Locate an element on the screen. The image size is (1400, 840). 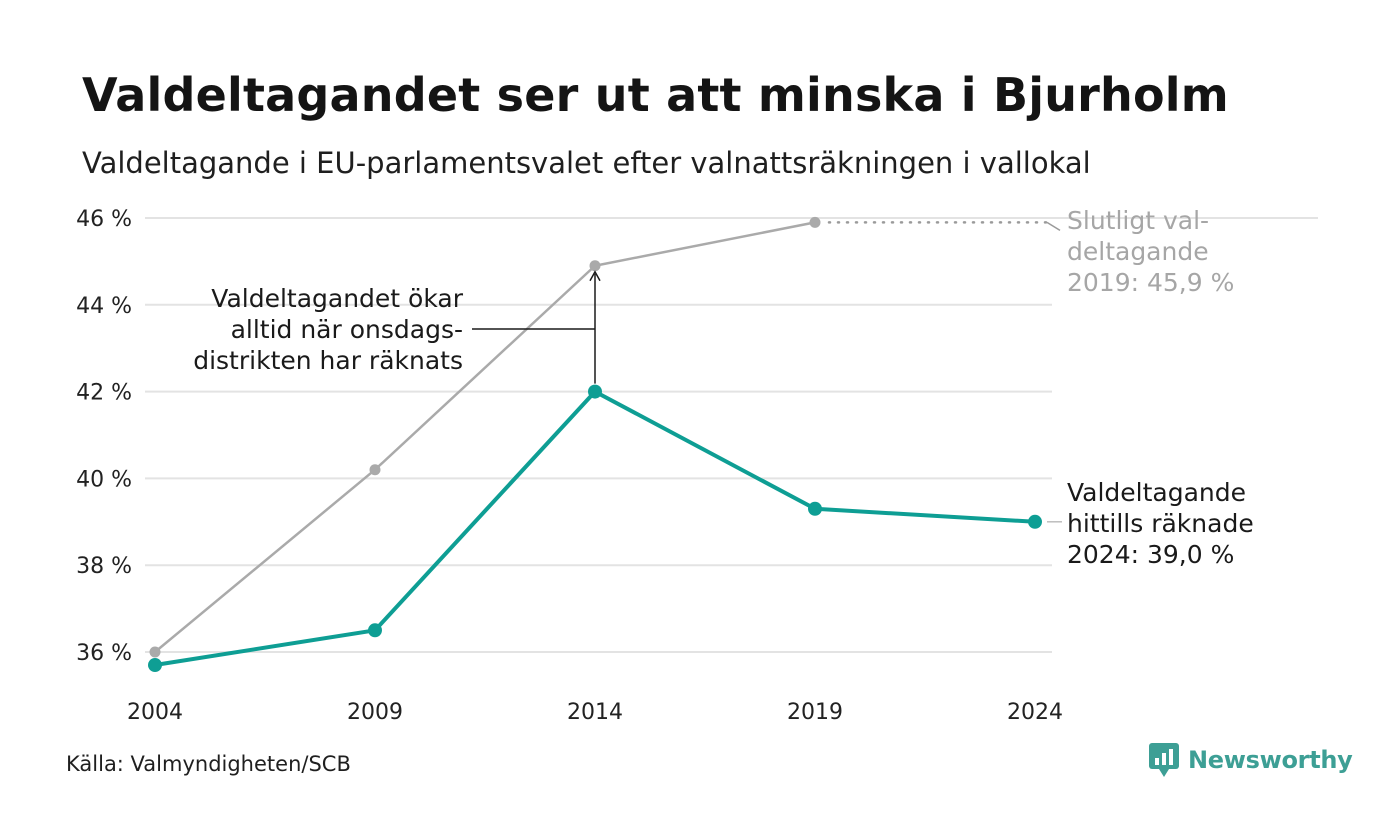
brand-name: Newsworthy is located at coordinates (1270, 760).